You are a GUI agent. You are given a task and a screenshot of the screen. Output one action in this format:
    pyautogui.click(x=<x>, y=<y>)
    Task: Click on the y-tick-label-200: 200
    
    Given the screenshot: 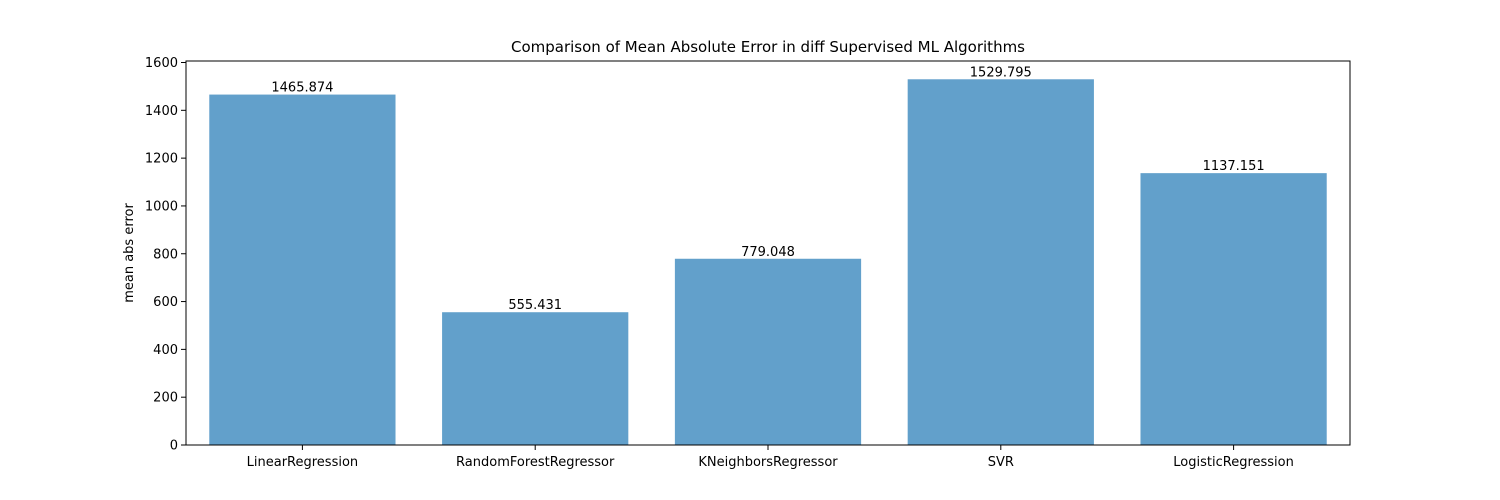 What is the action you would take?
    pyautogui.click(x=165, y=398)
    